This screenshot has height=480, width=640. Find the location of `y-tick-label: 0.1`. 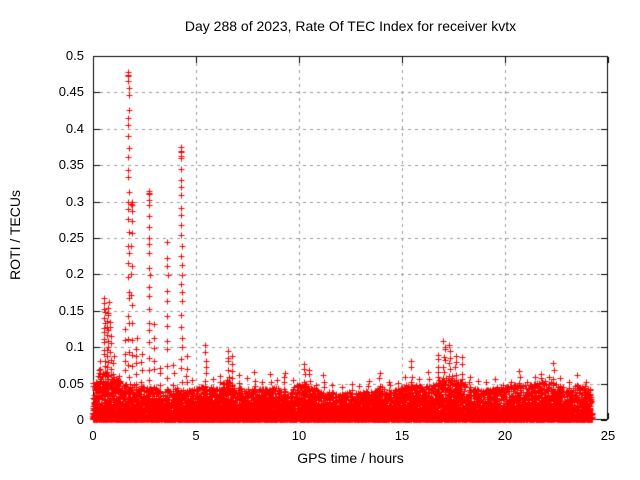

y-tick-label: 0.1 is located at coordinates (74, 347).